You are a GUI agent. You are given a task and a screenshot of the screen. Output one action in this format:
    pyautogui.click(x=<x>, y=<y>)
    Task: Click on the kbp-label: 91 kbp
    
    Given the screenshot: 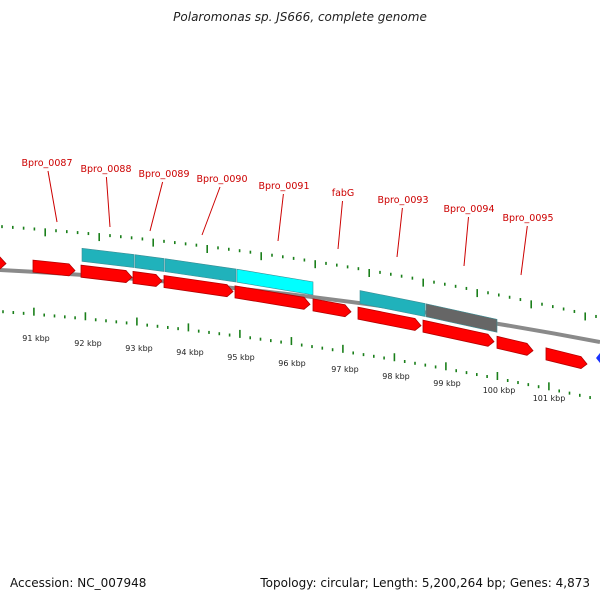 What is the action you would take?
    pyautogui.click(x=36, y=338)
    